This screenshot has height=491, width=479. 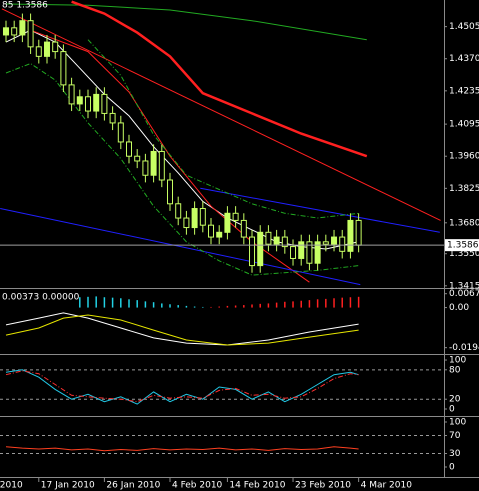 What do you see at coordinates (455, 370) in the screenshot?
I see `y-tick-label: 80` at bounding box center [455, 370].